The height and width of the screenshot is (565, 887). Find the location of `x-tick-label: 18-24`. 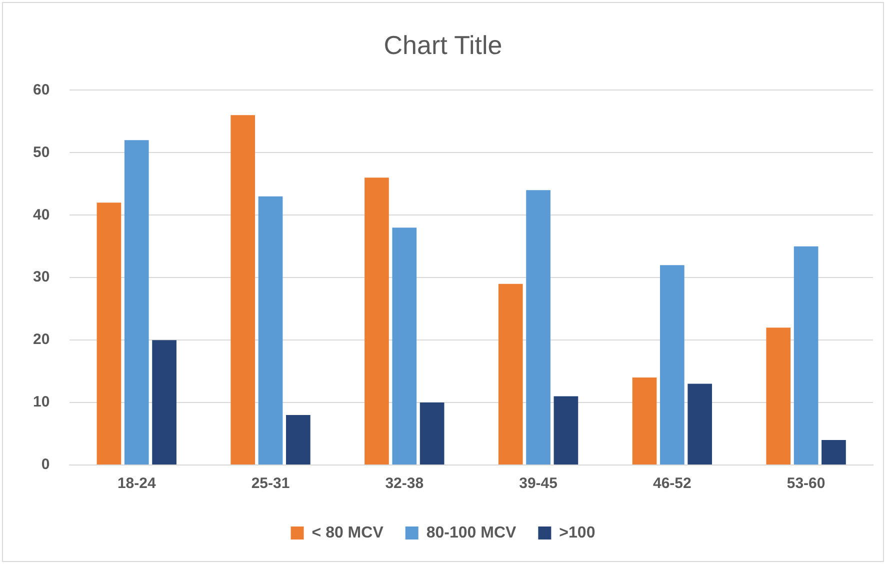

x-tick-label: 18-24 is located at coordinates (136, 483).